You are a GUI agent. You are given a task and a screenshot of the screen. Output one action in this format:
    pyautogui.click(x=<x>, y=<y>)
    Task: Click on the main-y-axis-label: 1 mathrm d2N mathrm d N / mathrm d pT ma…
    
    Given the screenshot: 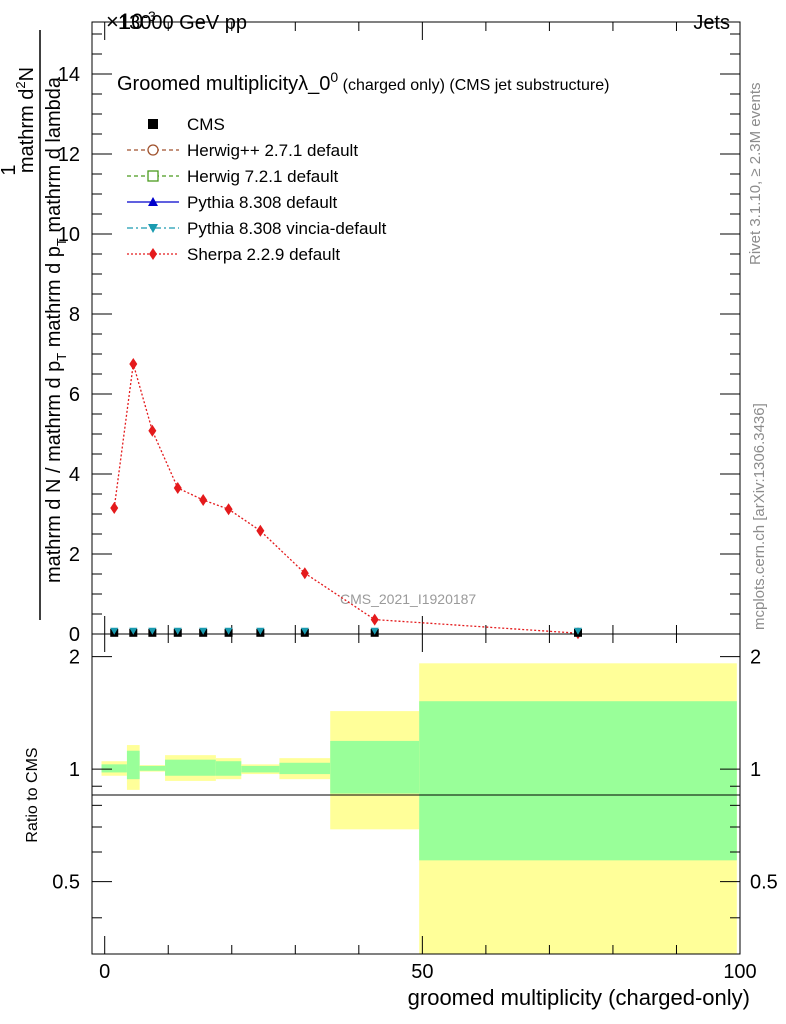 What is the action you would take?
    pyautogui.click(x=34, y=325)
    